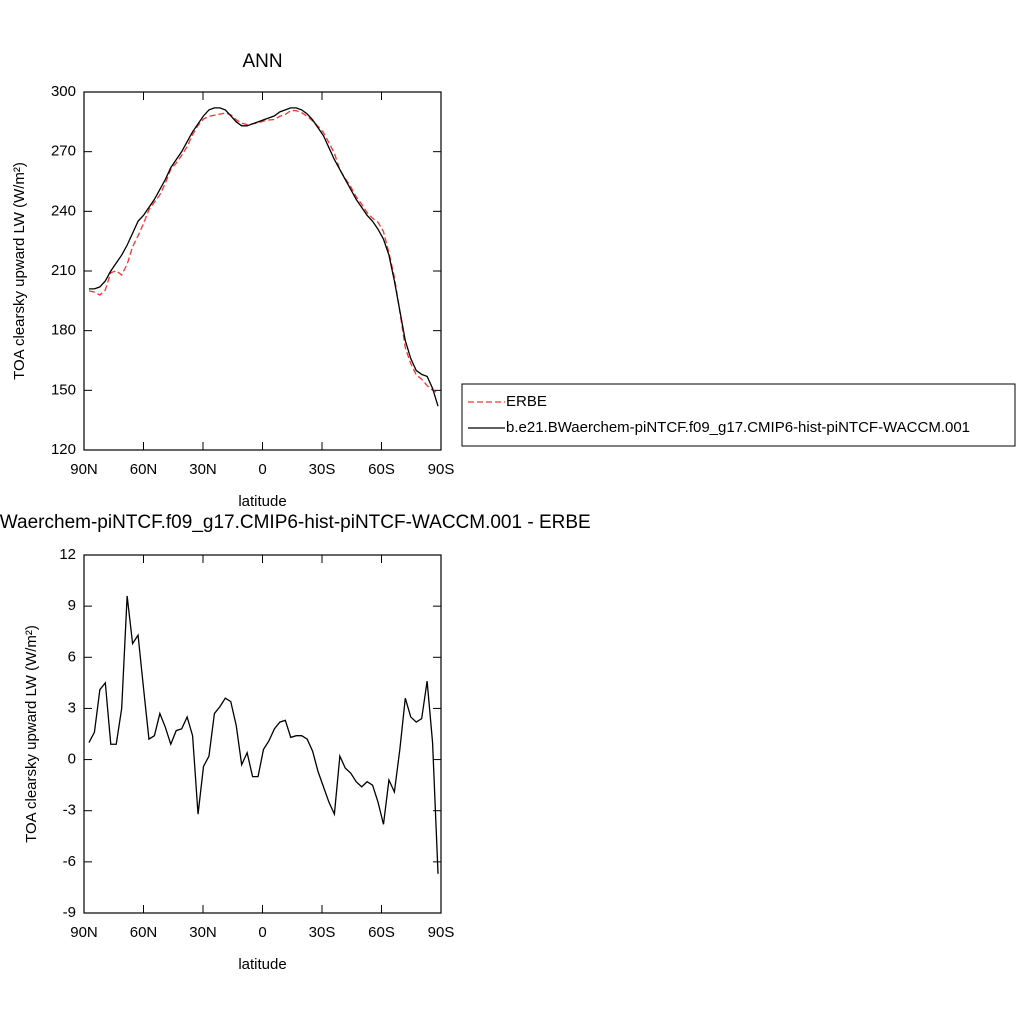 This screenshot has width=1024, height=1024. What do you see at coordinates (69, 810) in the screenshot?
I see `y-tick-label: -3` at bounding box center [69, 810].